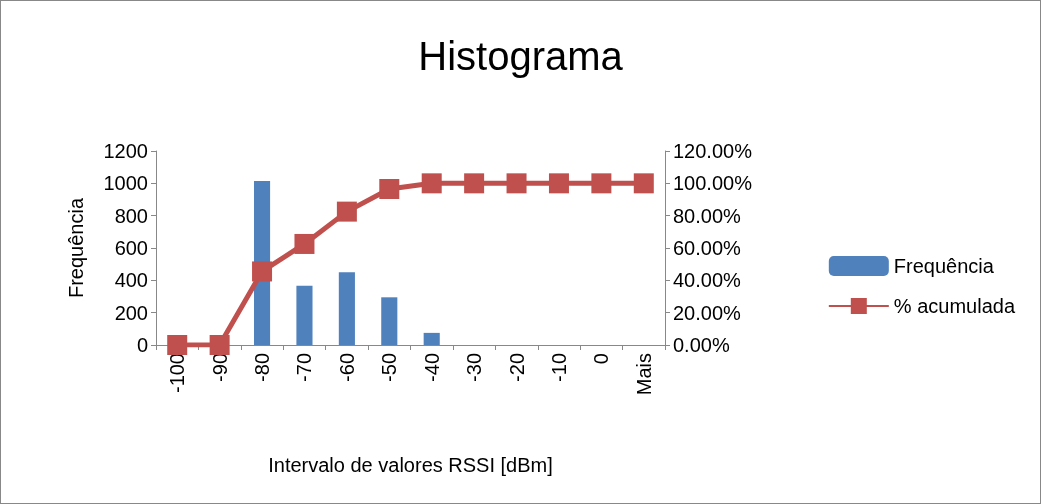 The width and height of the screenshot is (1041, 504). What do you see at coordinates (707, 248) in the screenshot?
I see `y2-tick-label: 60.00%` at bounding box center [707, 248].